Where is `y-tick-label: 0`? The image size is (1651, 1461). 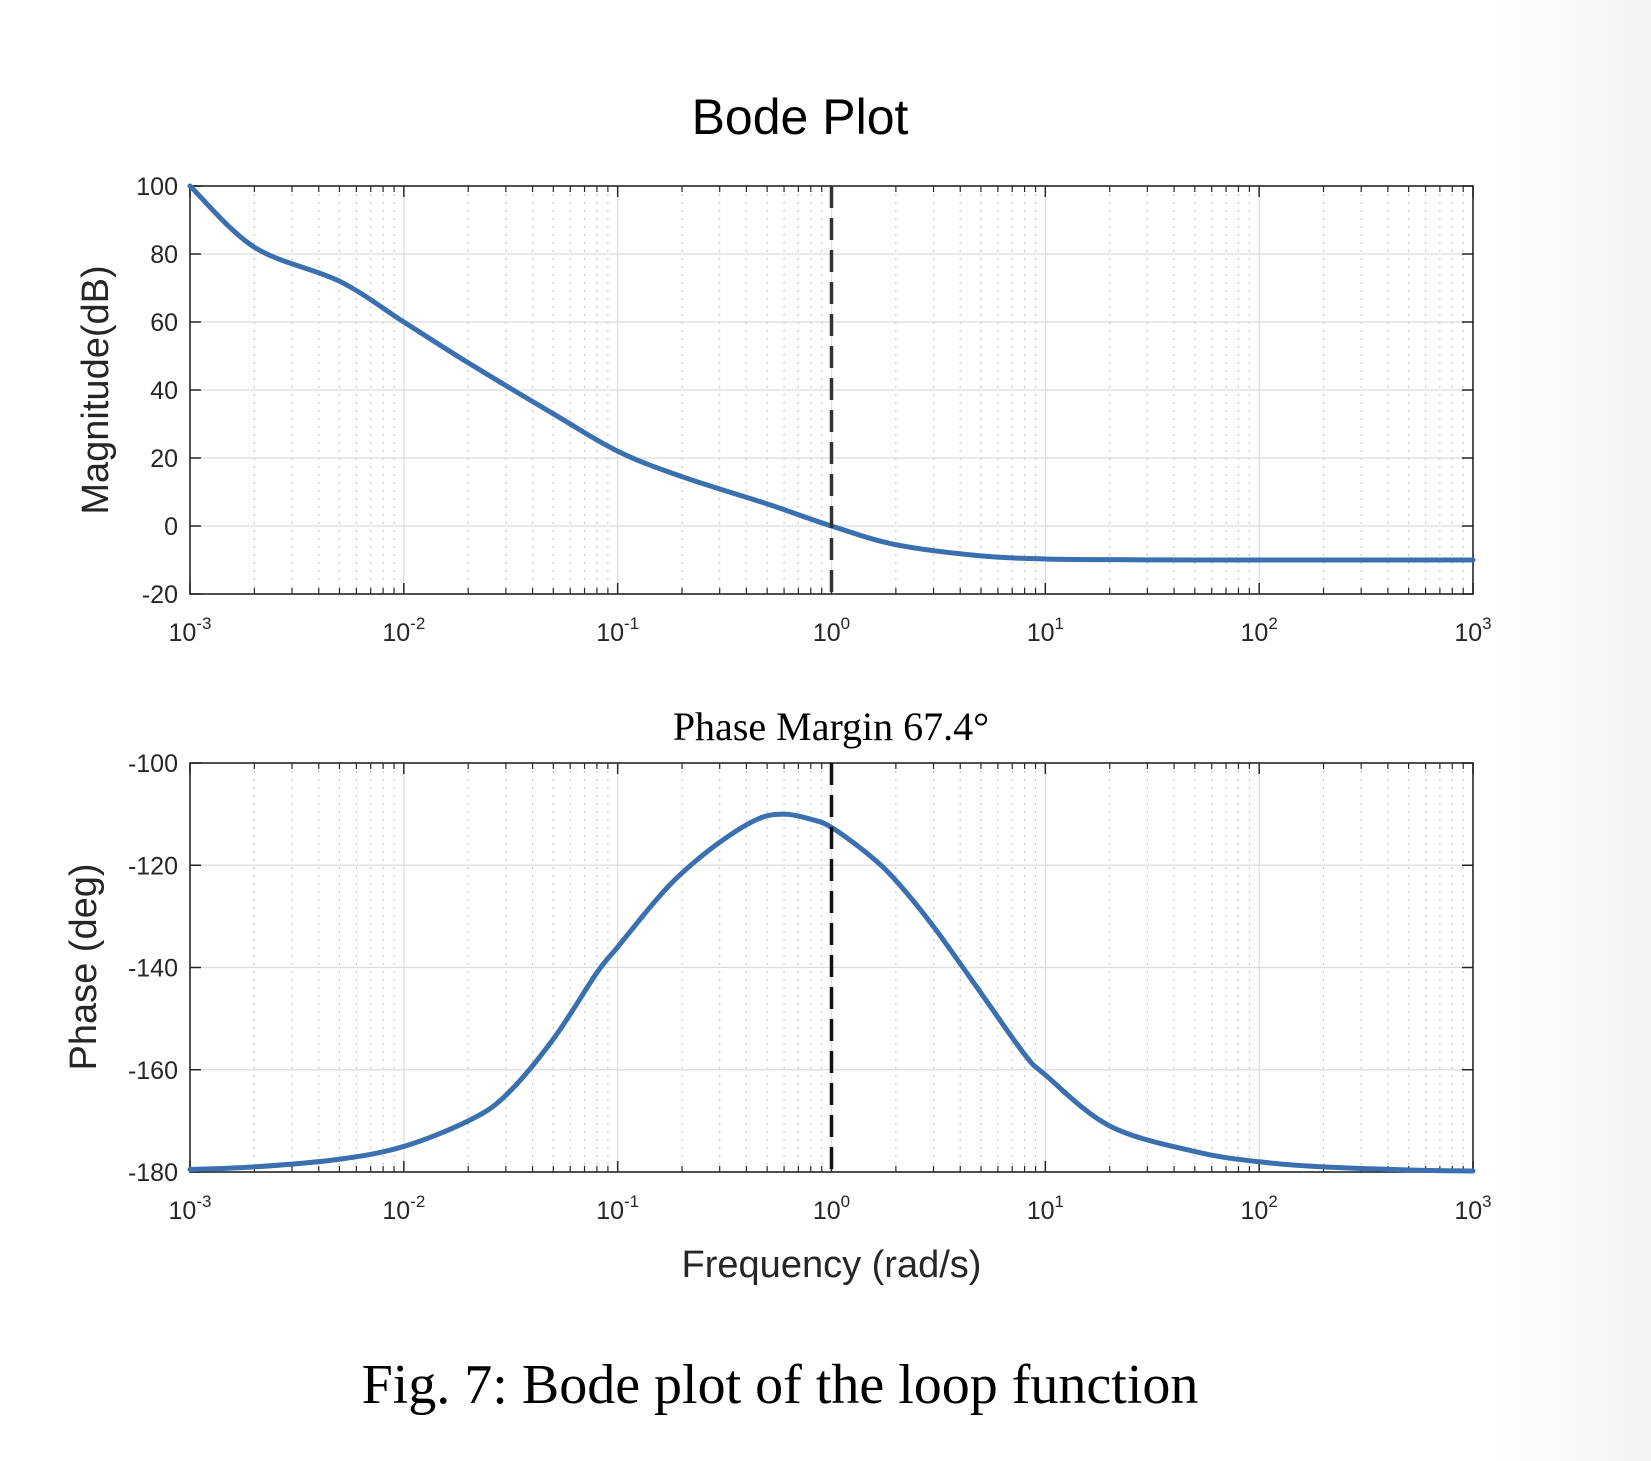
y-tick-label: 0 is located at coordinates (171, 527).